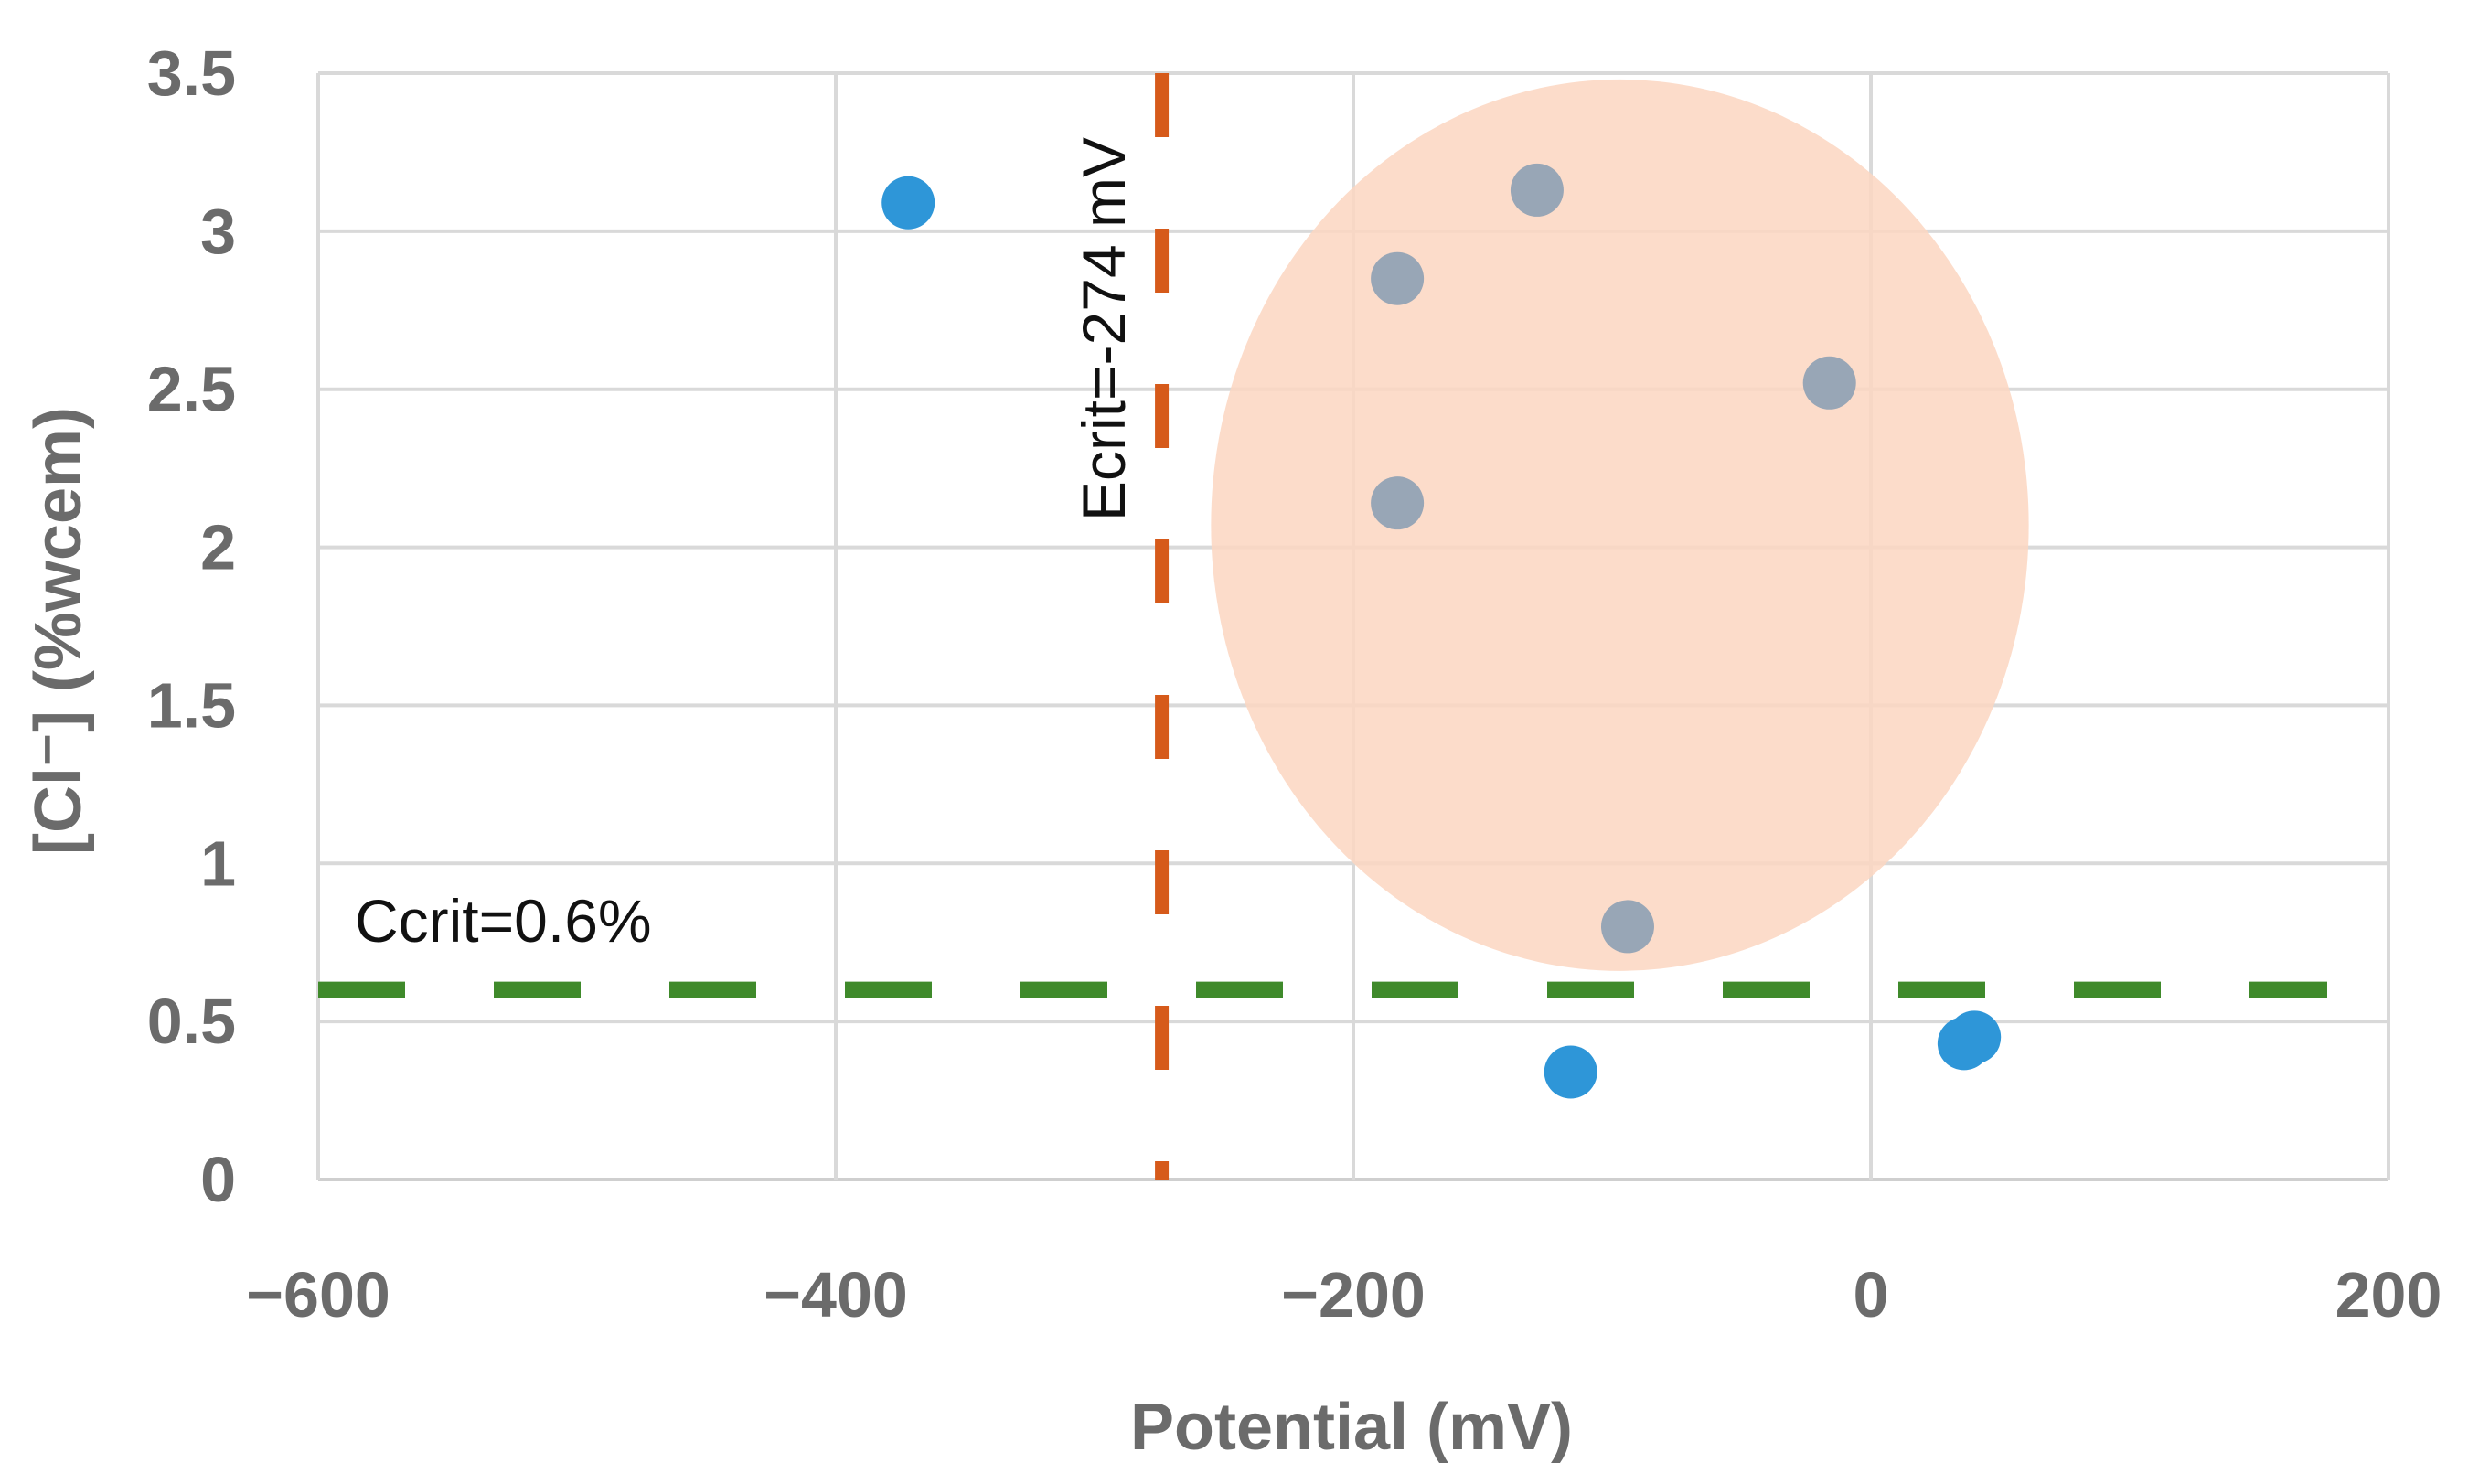  Describe the element at coordinates (191, 389) in the screenshot. I see `y-tick-label: 2.5` at that location.